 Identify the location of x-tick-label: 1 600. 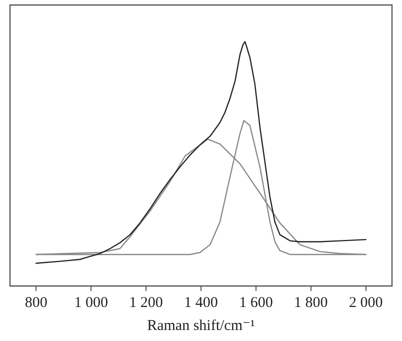
(256, 302).